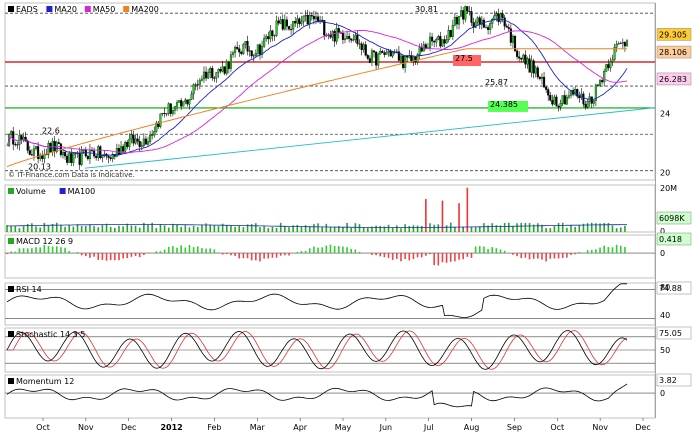 This screenshot has height=434, width=694. What do you see at coordinates (11, 334) in the screenshot?
I see `legend-swatch` at bounding box center [11, 334].